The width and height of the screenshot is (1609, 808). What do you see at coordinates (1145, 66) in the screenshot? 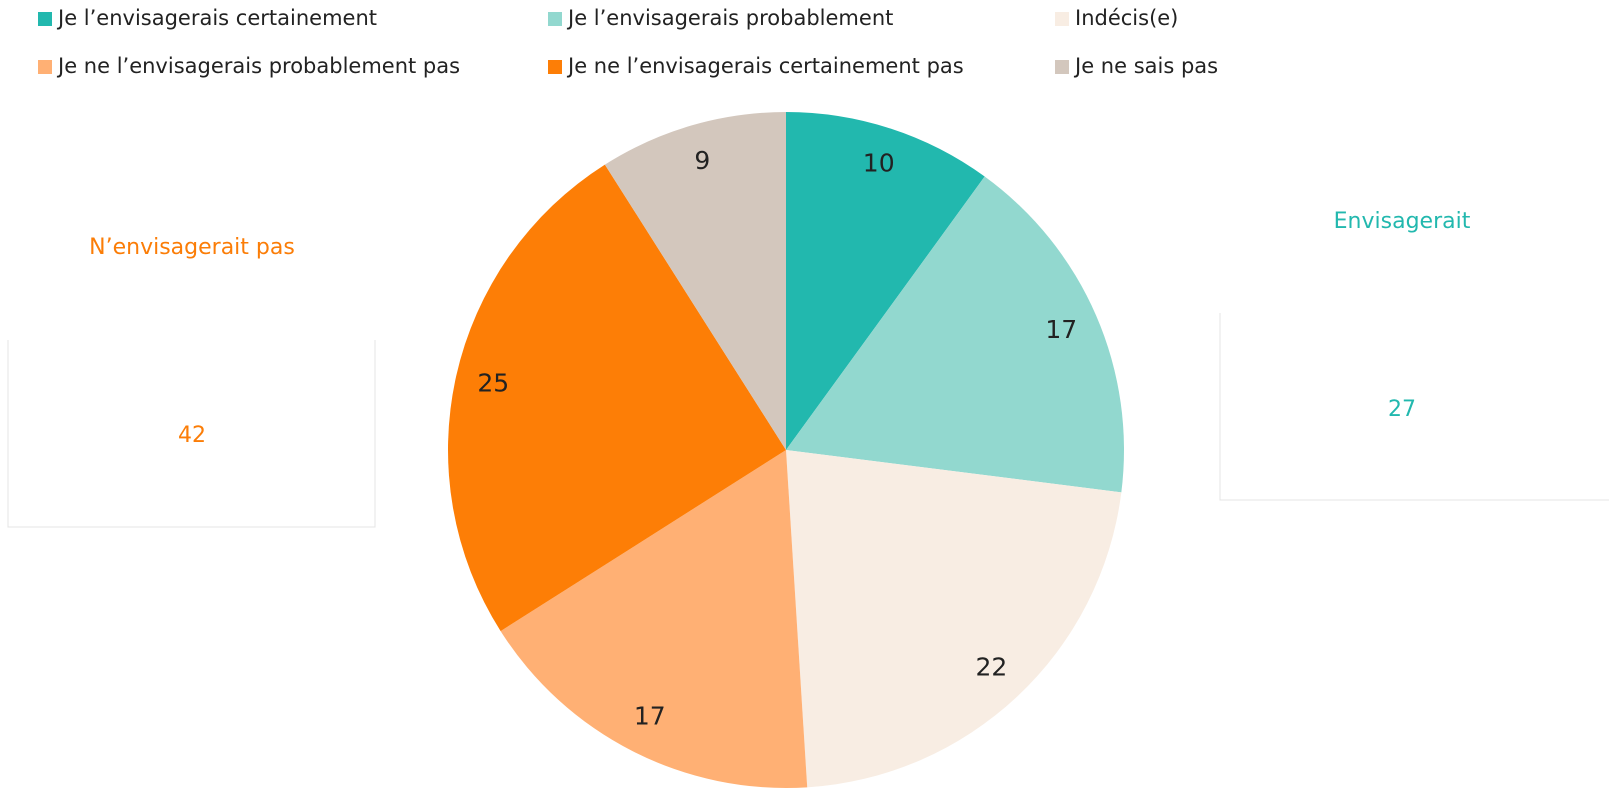
I see `legend-label: Je ne sais pas` at bounding box center [1145, 66].